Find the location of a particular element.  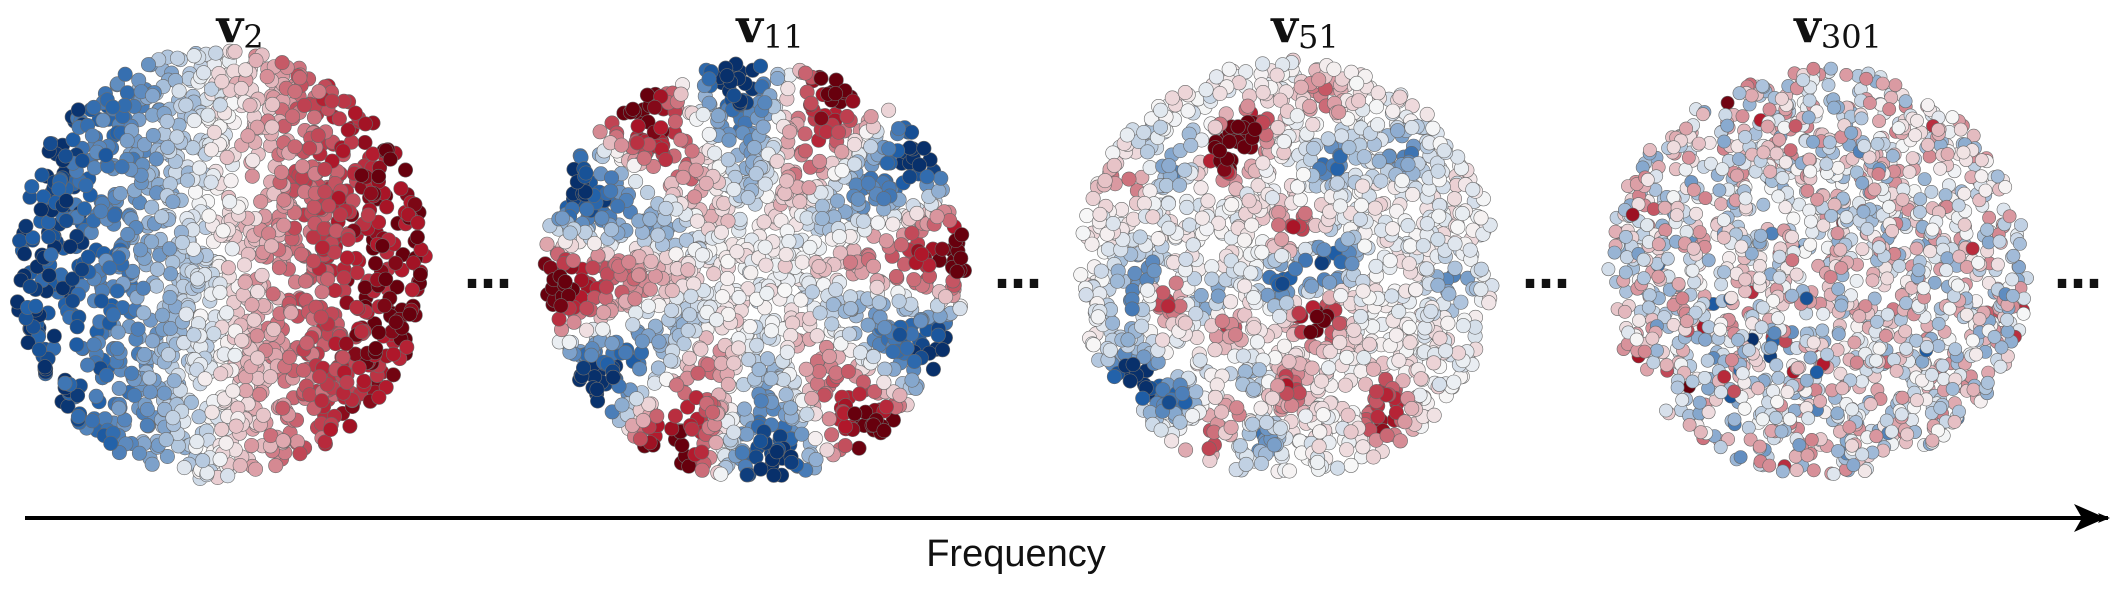

panel-title-v11: v11 is located at coordinates (769, 28).